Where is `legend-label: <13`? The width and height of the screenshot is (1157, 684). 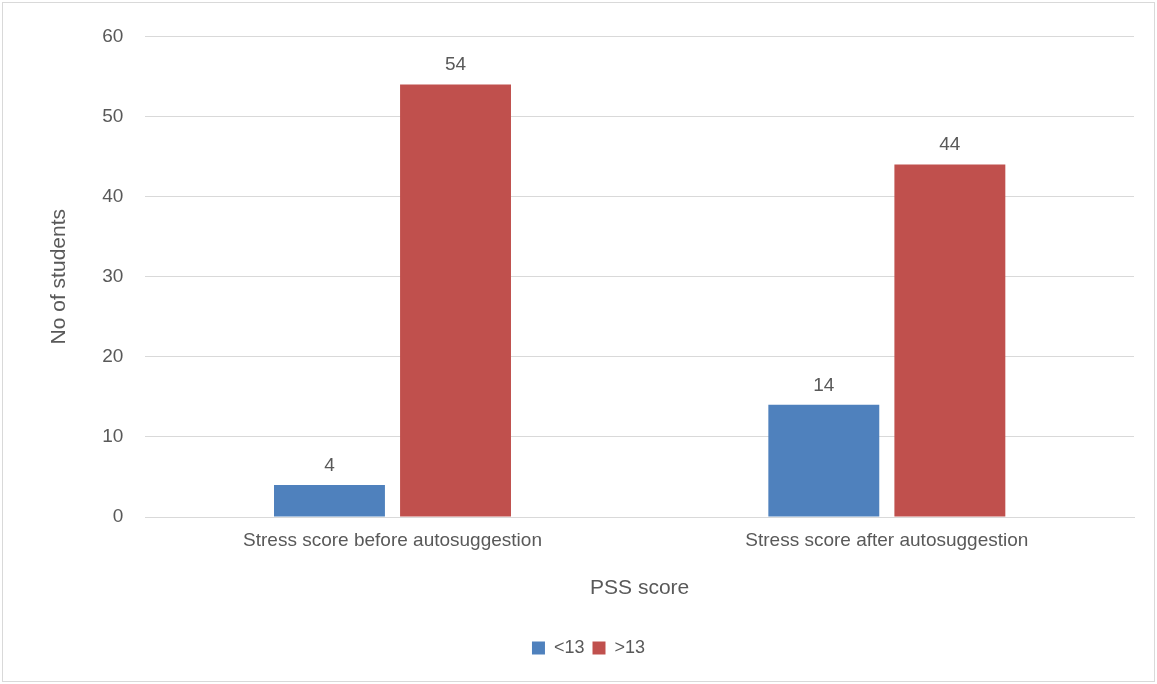
legend-label: <13 is located at coordinates (569, 646).